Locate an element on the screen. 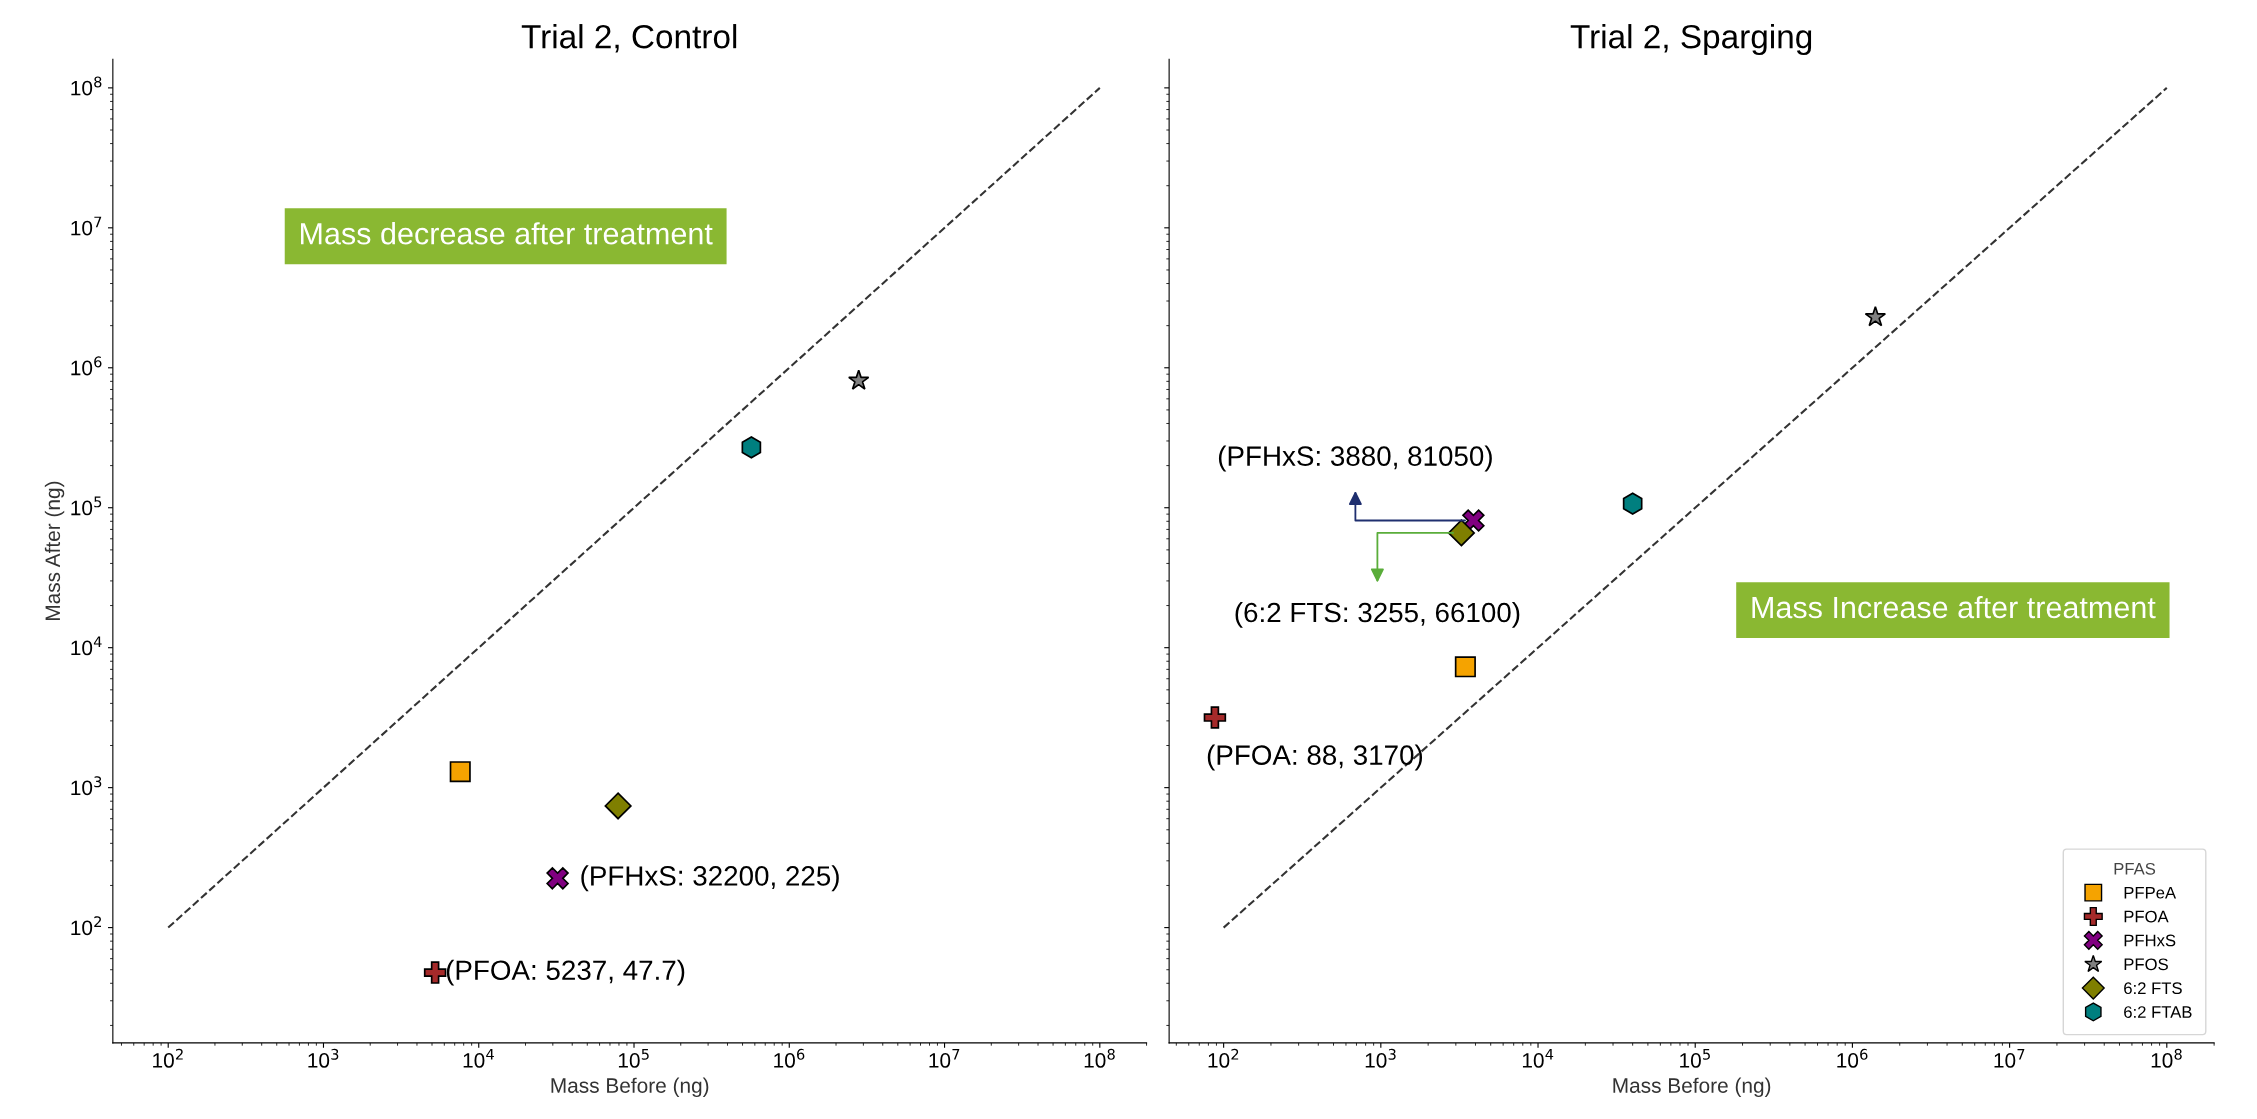 This screenshot has height=1119, width=2257. y-tick-label: 10$^{7}$ is located at coordinates (86, 226).